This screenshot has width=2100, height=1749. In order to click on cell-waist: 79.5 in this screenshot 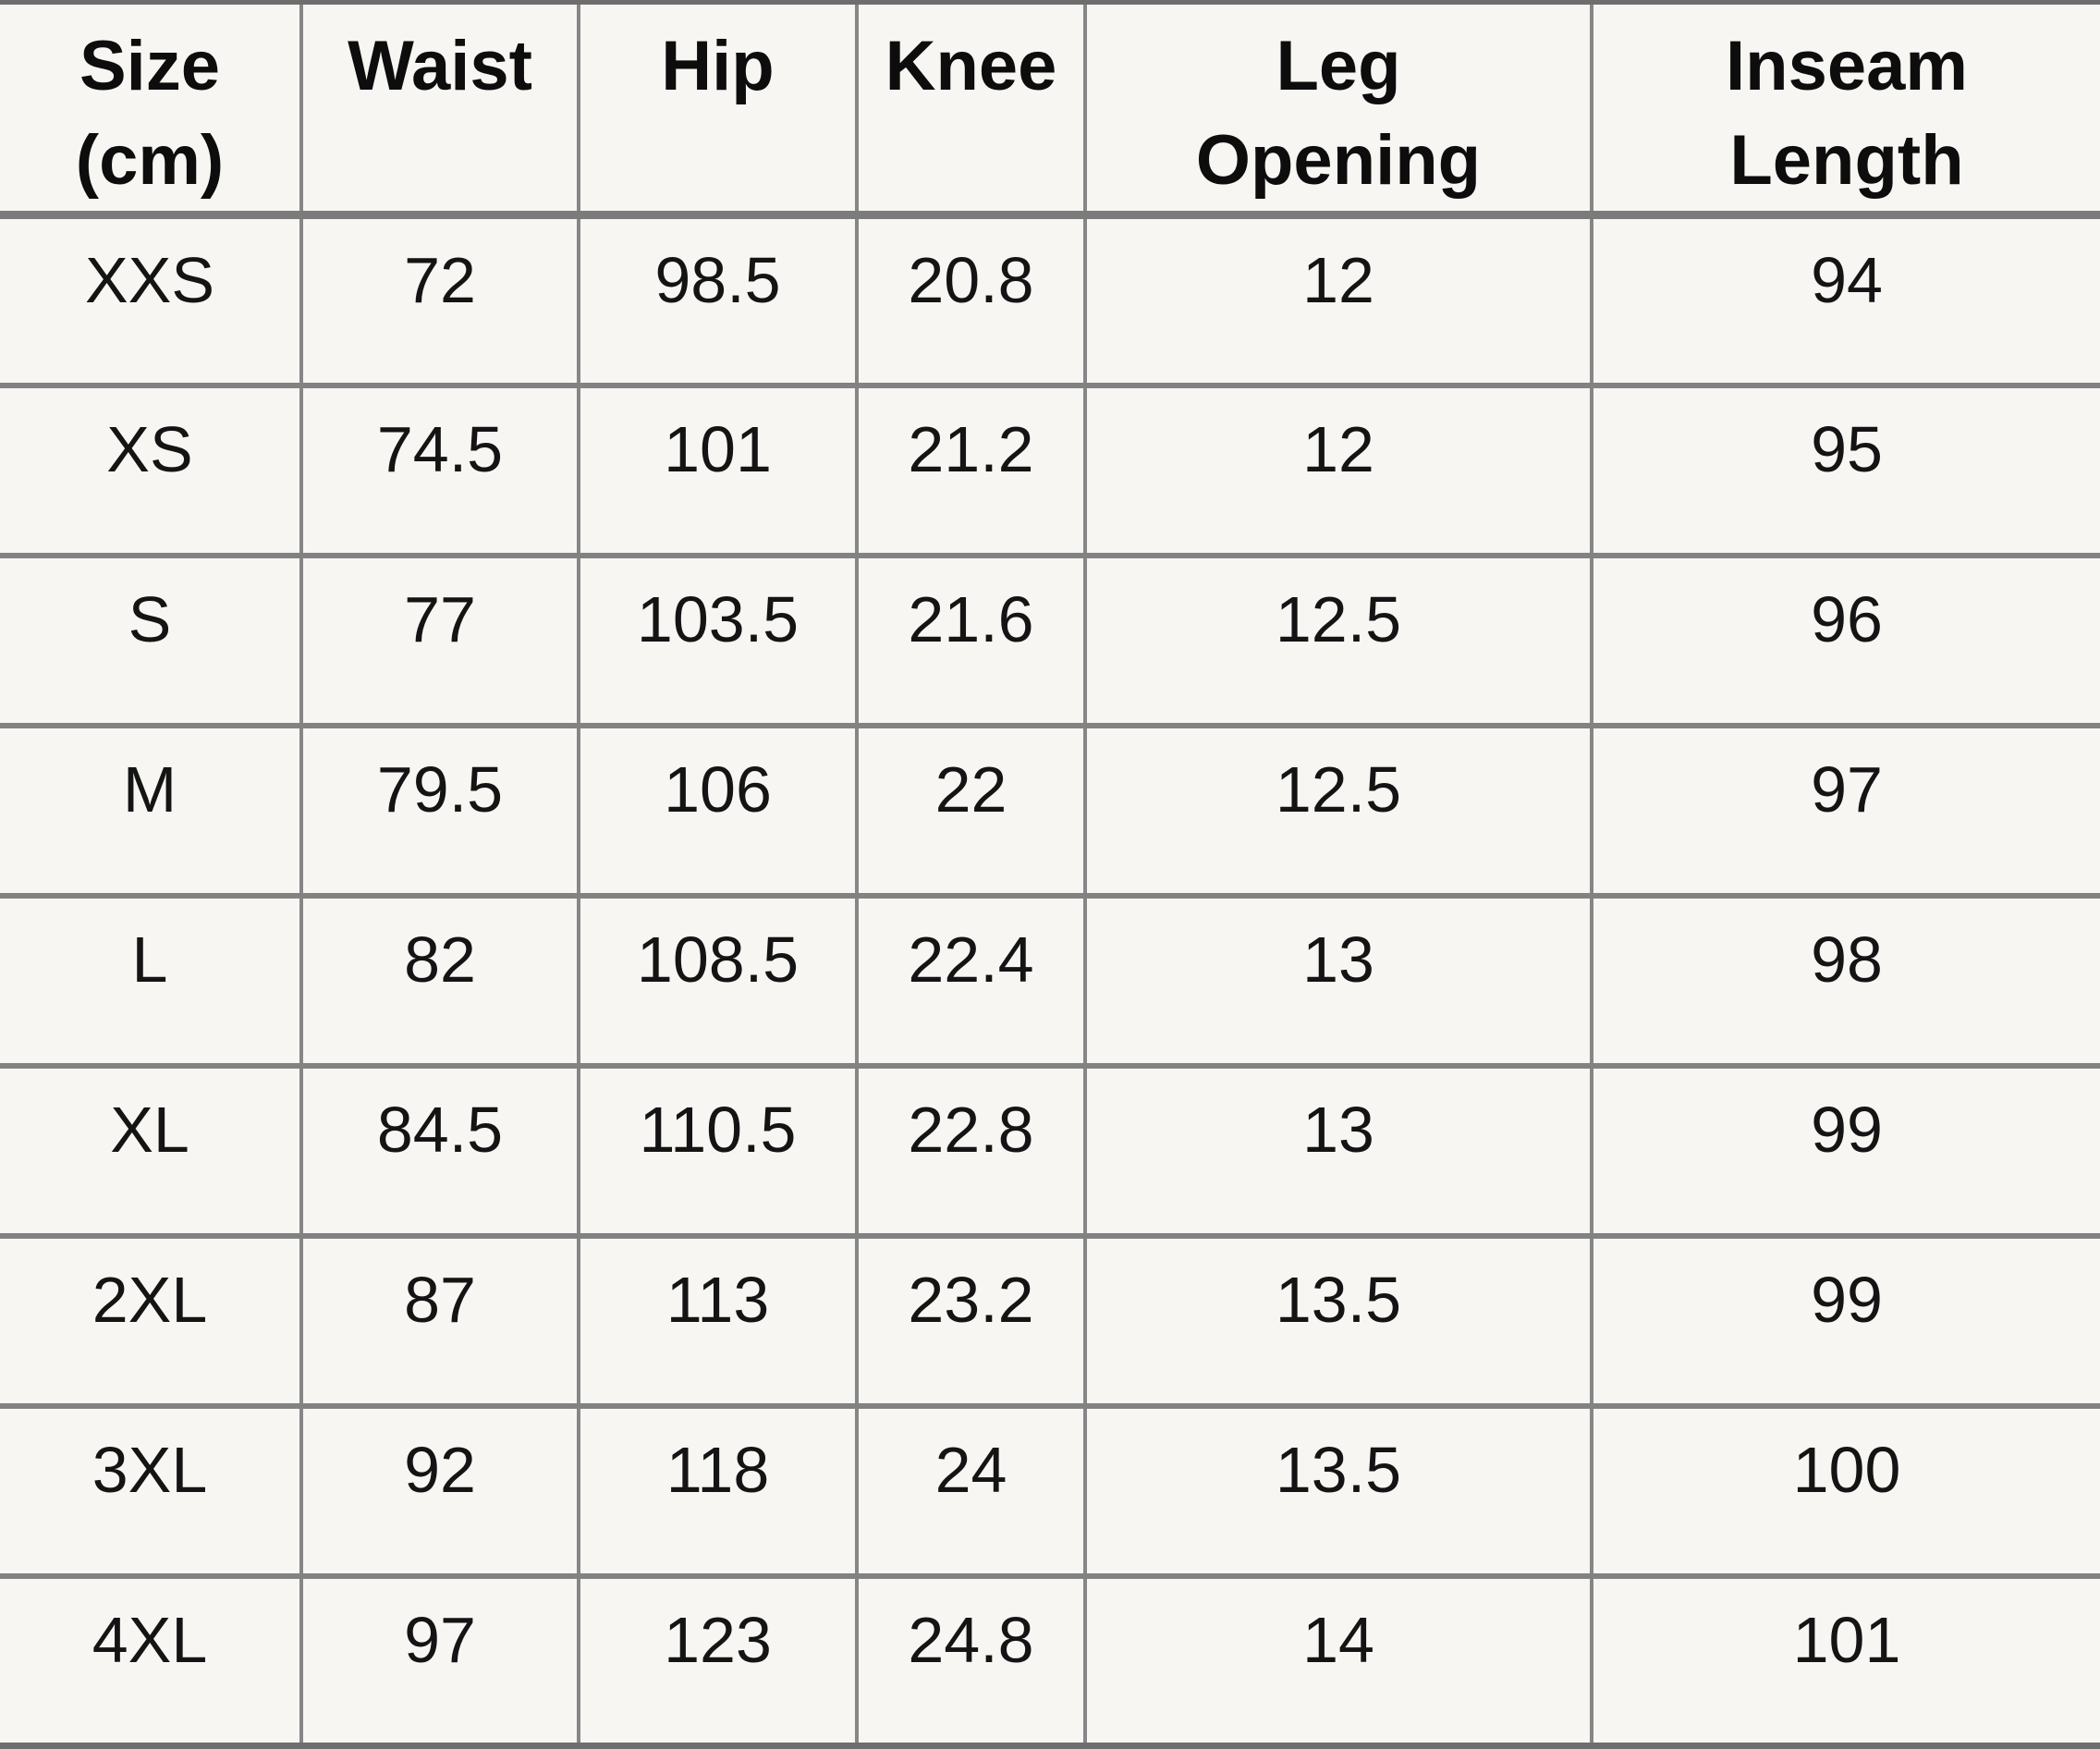, I will do `click(439, 810)`.